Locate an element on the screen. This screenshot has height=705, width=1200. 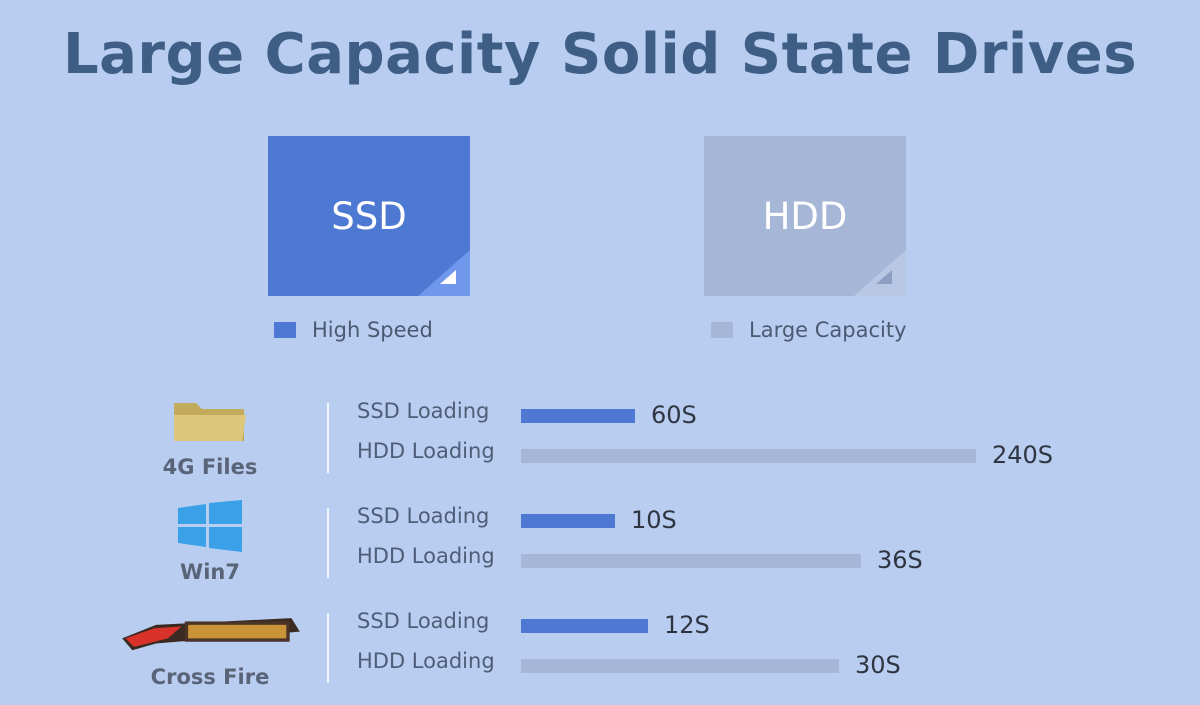
group-name: Cross Fire is located at coordinates (210, 677).